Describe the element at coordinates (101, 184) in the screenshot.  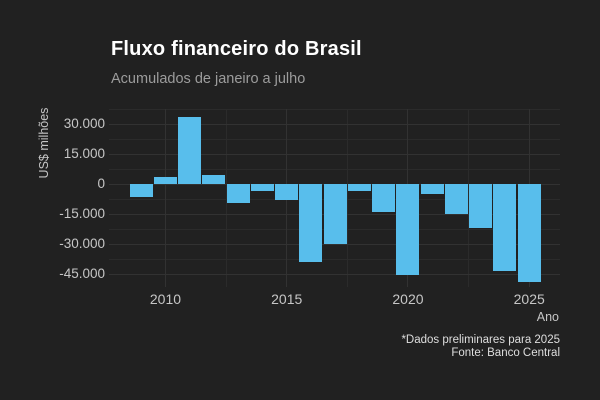
I see `y-tick-label: 0` at that location.